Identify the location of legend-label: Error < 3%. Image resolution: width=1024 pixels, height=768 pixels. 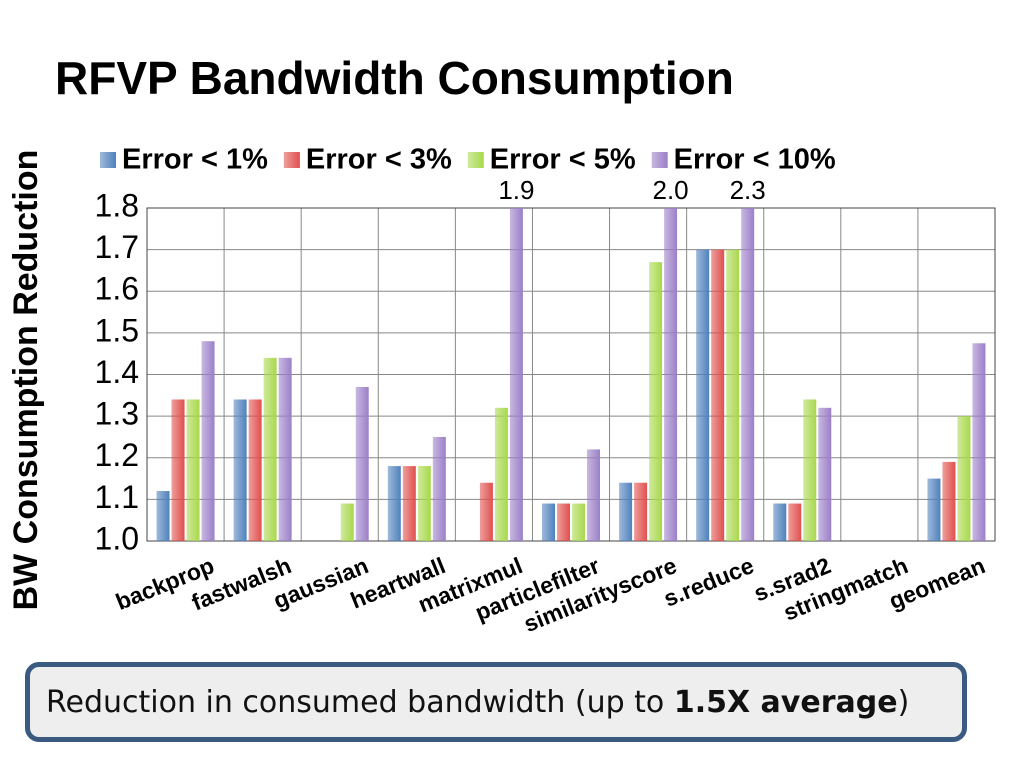
(379, 160).